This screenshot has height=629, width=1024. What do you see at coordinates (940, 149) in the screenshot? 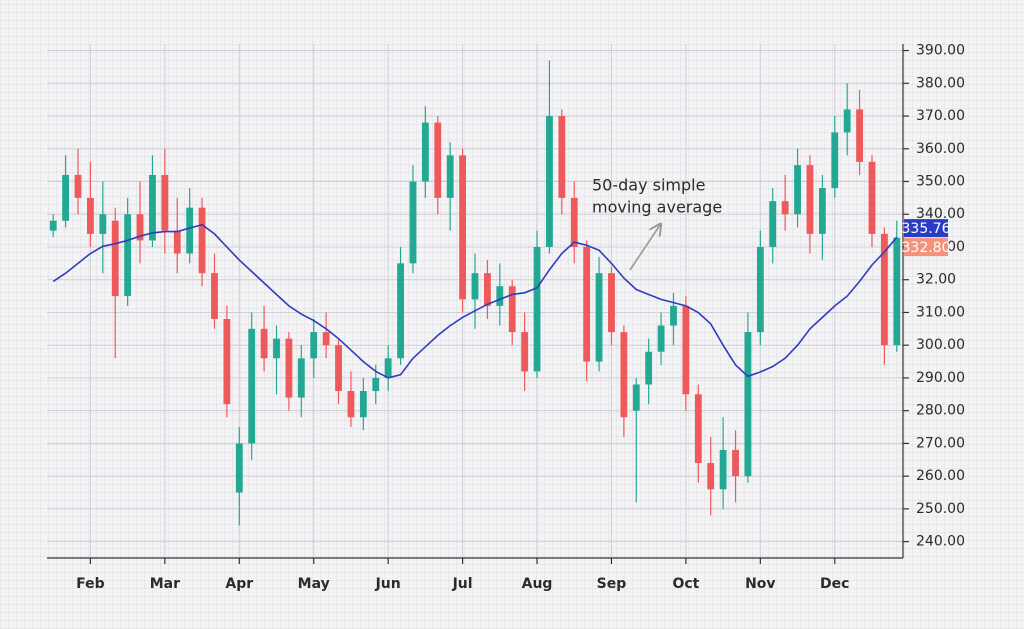
I see `y-tick-label: 360.00` at bounding box center [940, 149].